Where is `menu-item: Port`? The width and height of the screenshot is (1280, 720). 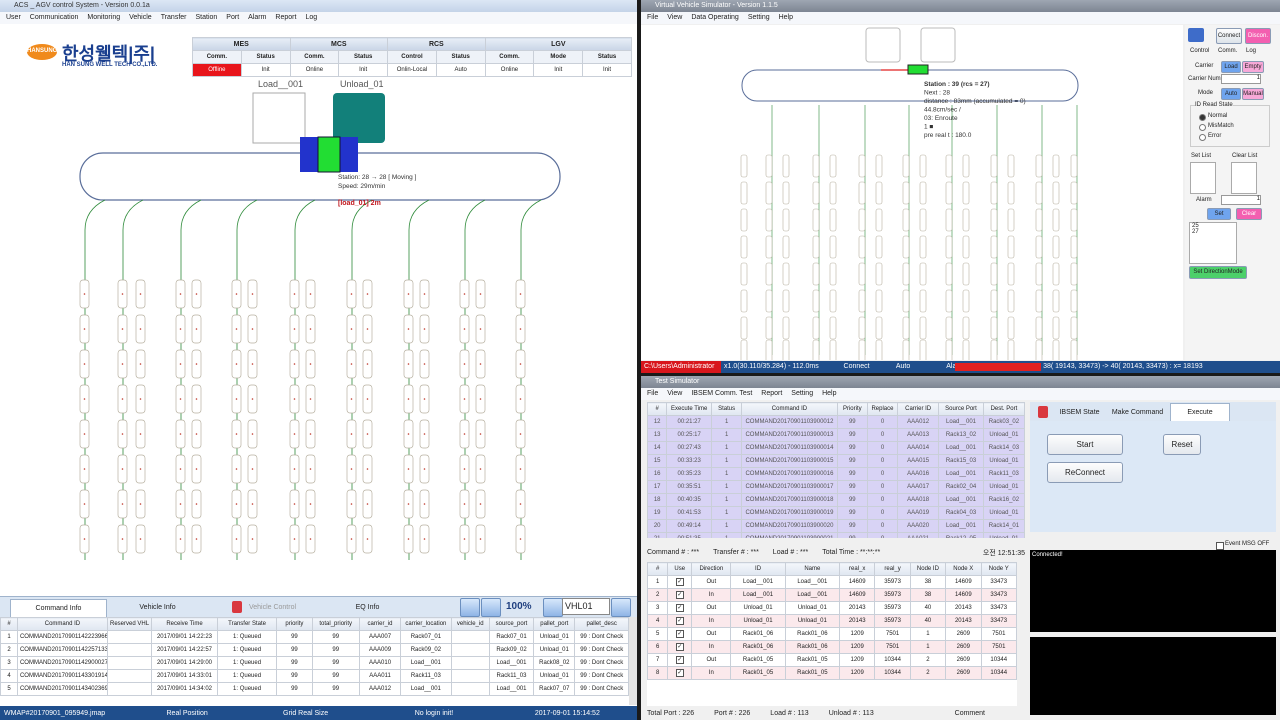 menu-item: Port is located at coordinates (233, 17).